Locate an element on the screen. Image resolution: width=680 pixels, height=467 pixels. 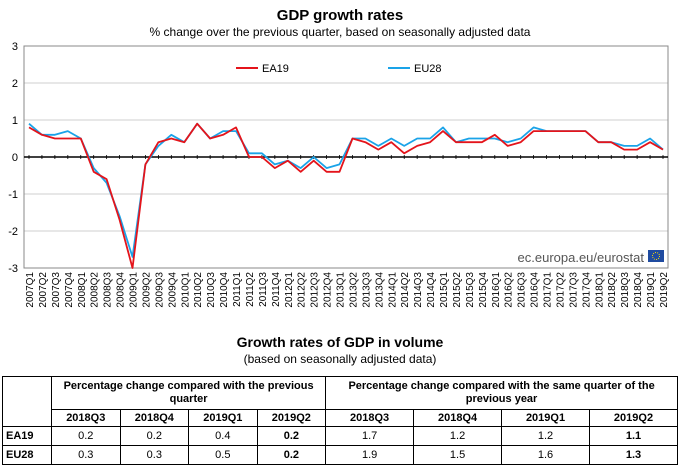
x-tick-label: 2008Q1 is located at coordinates (82, 290).